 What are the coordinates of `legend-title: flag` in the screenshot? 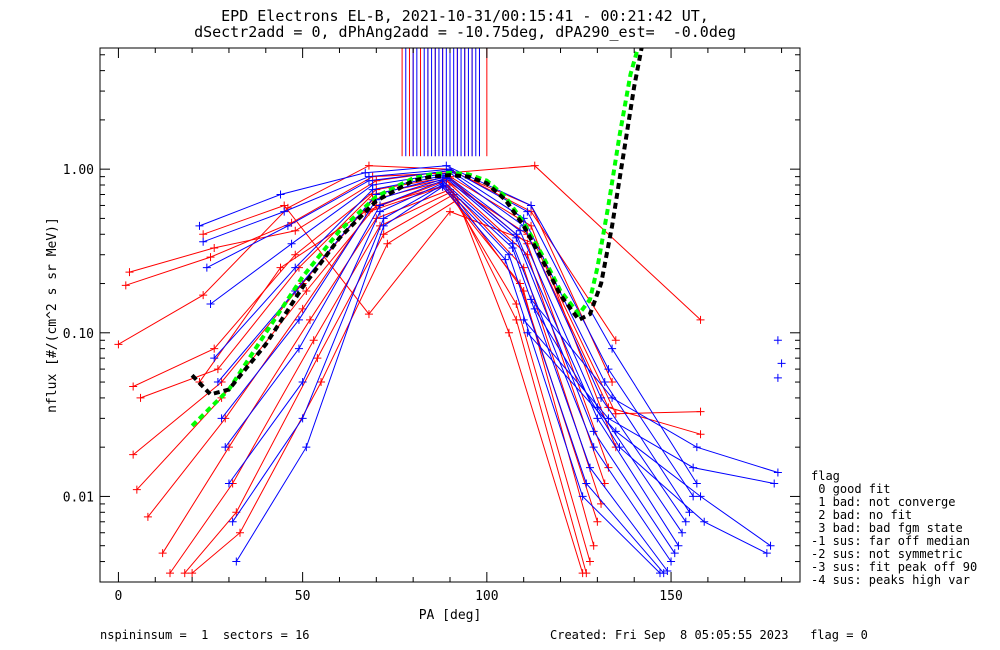 It's located at (825, 476).